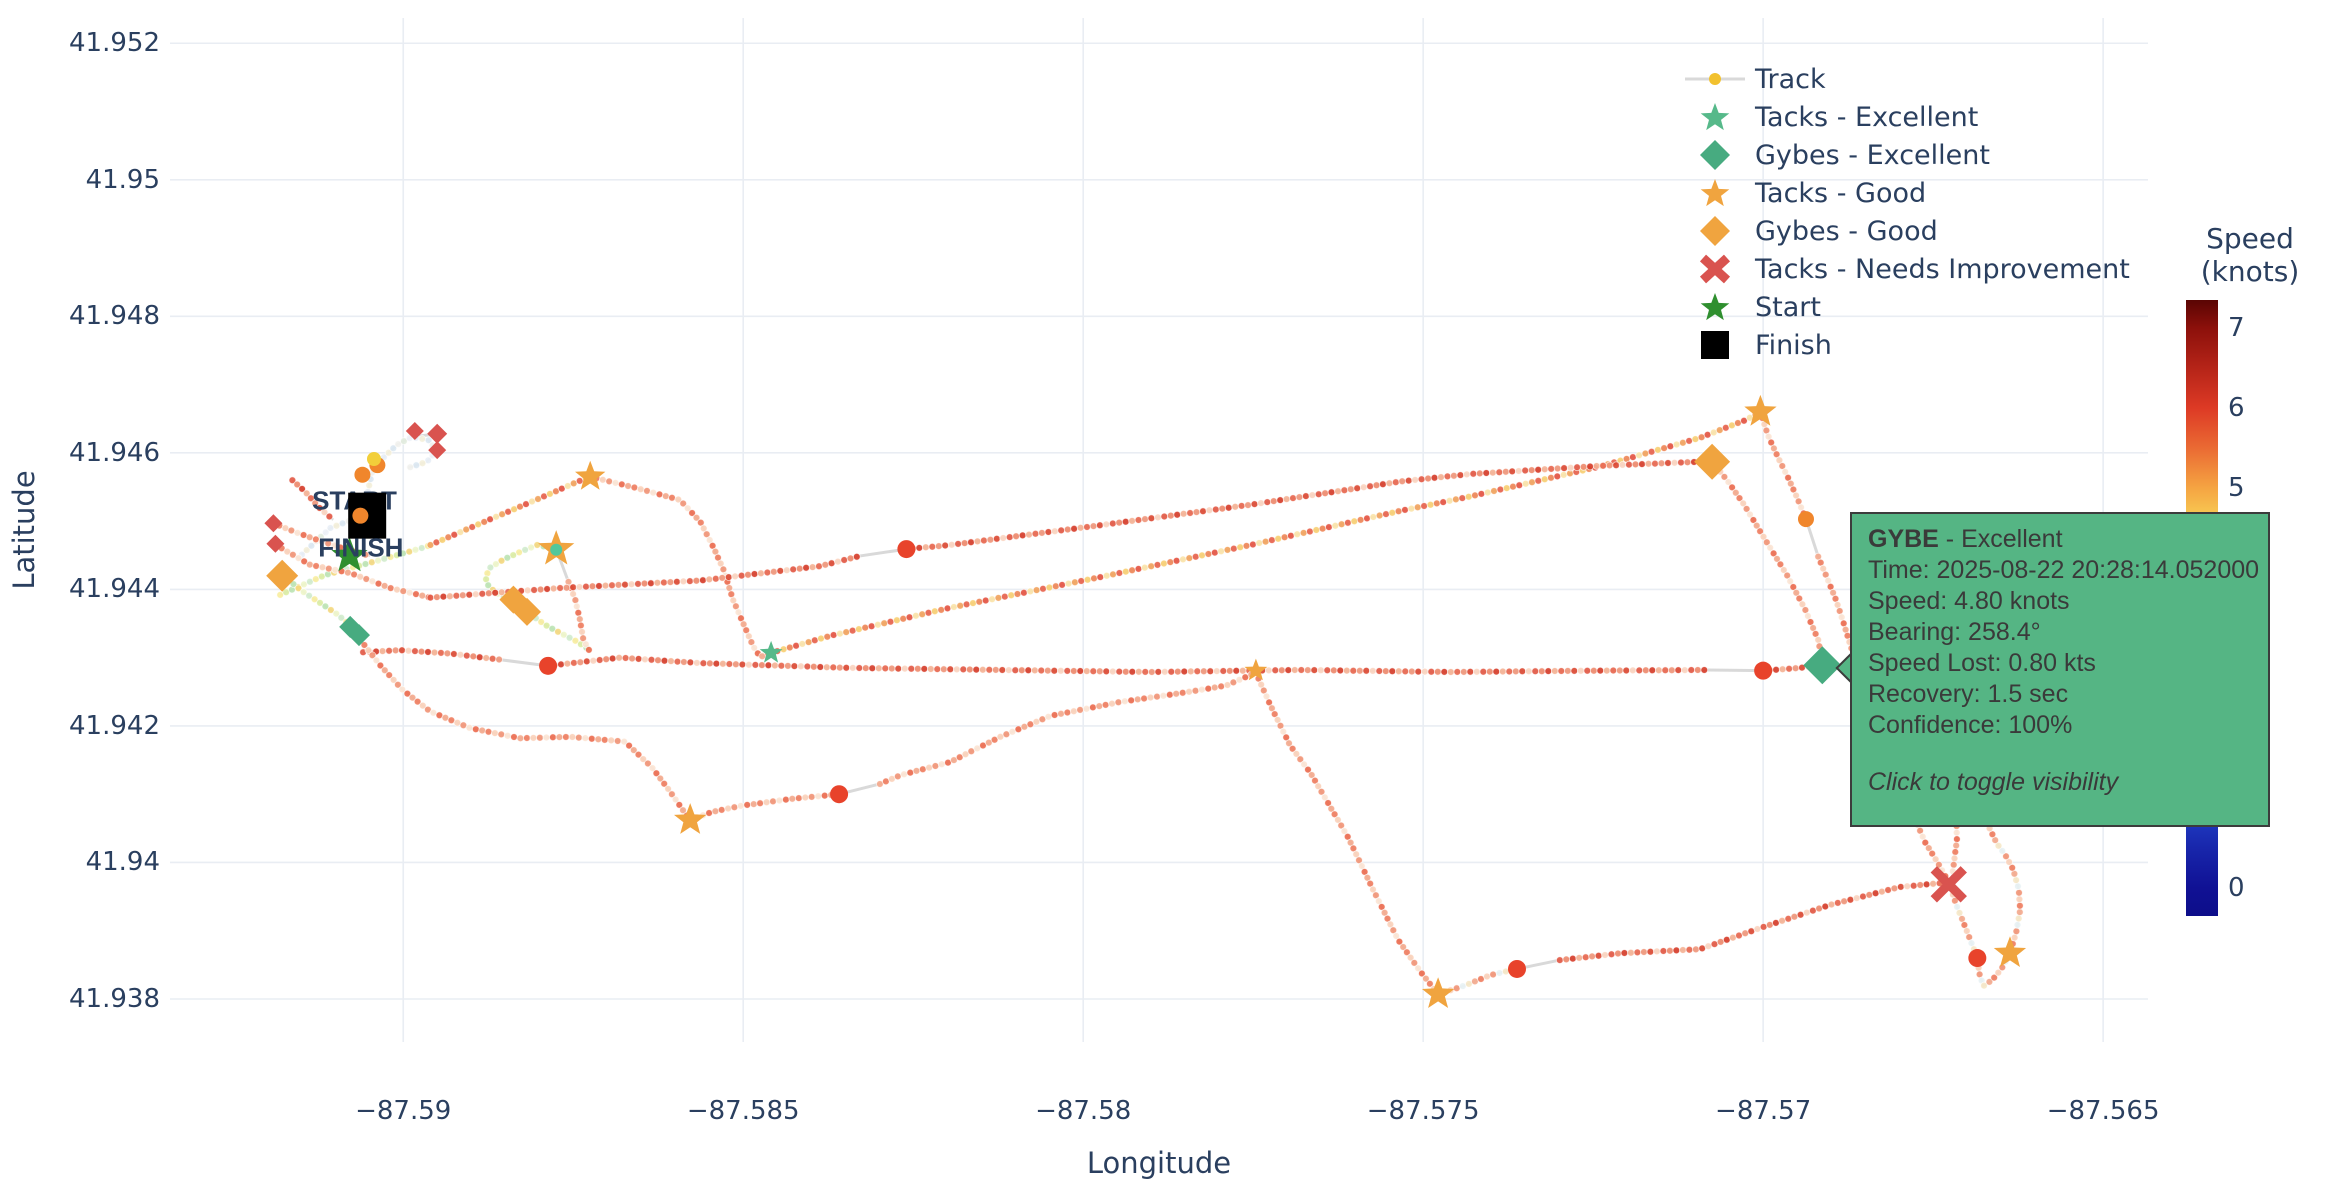 This screenshot has width=2340, height=1184. Describe the element at coordinates (1438, 992) in the screenshot. I see `tack-good-marker` at that location.